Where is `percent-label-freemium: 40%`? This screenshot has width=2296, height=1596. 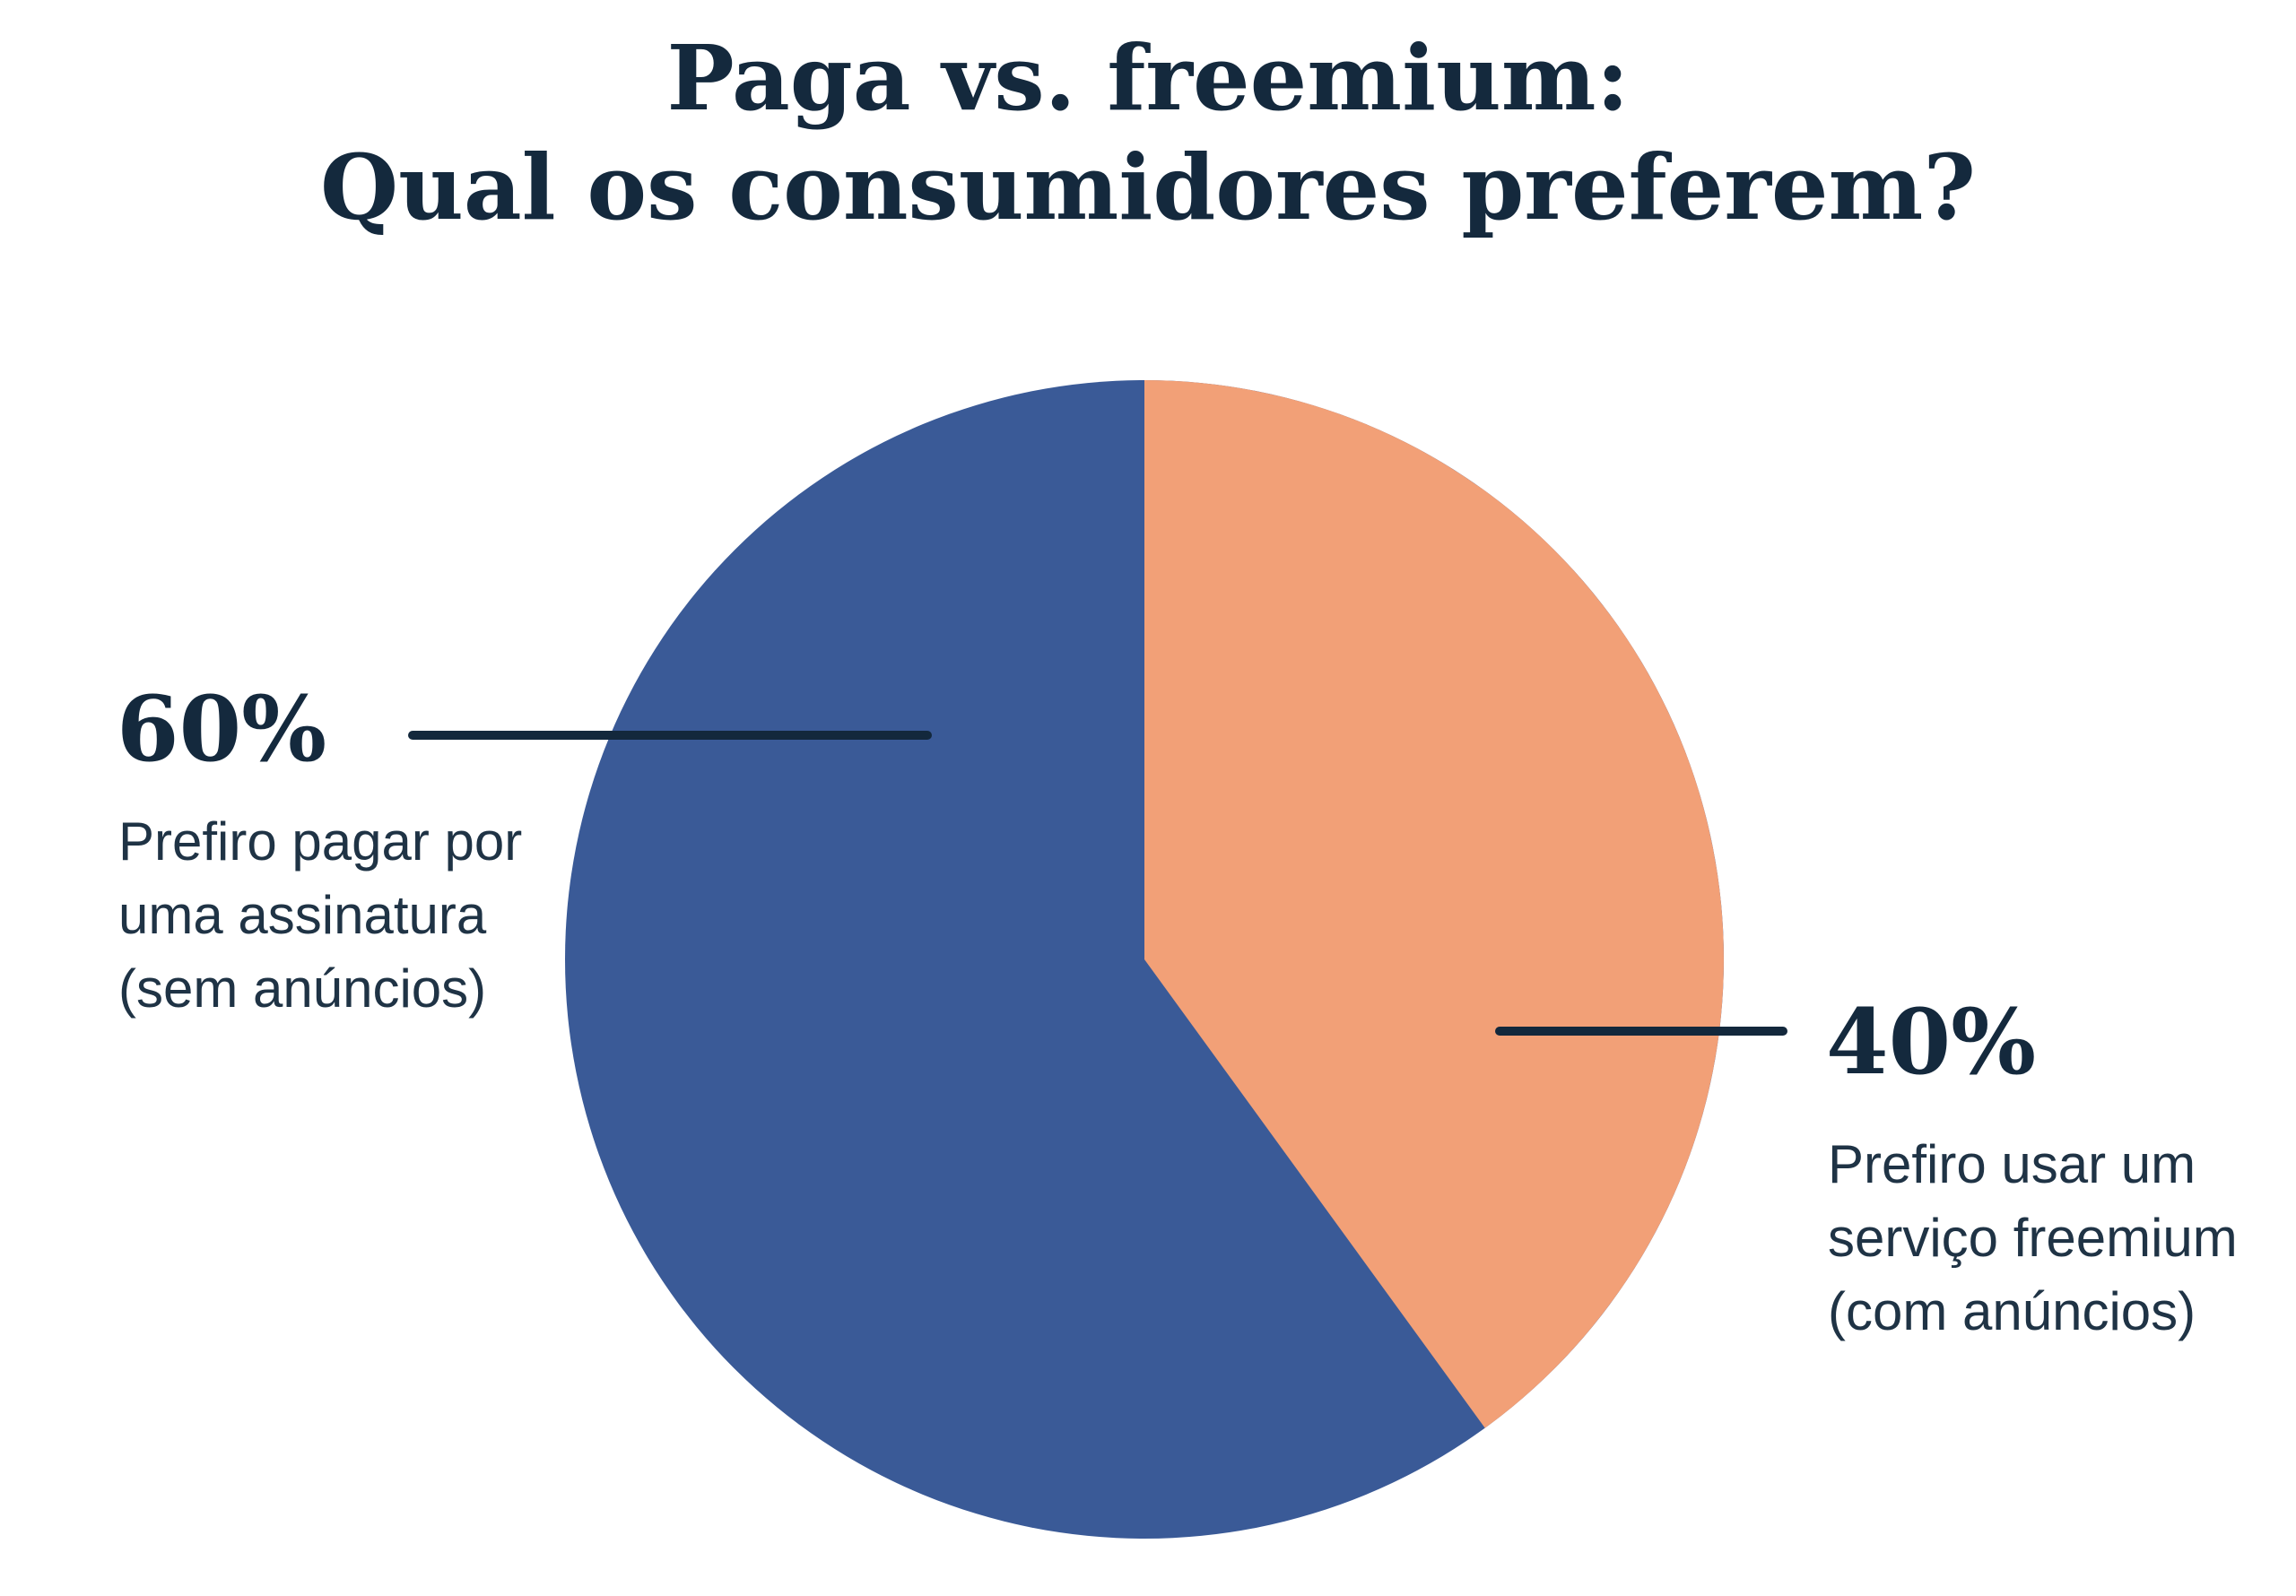
percent-label-freemium: 40% is located at coordinates (1931, 1042).